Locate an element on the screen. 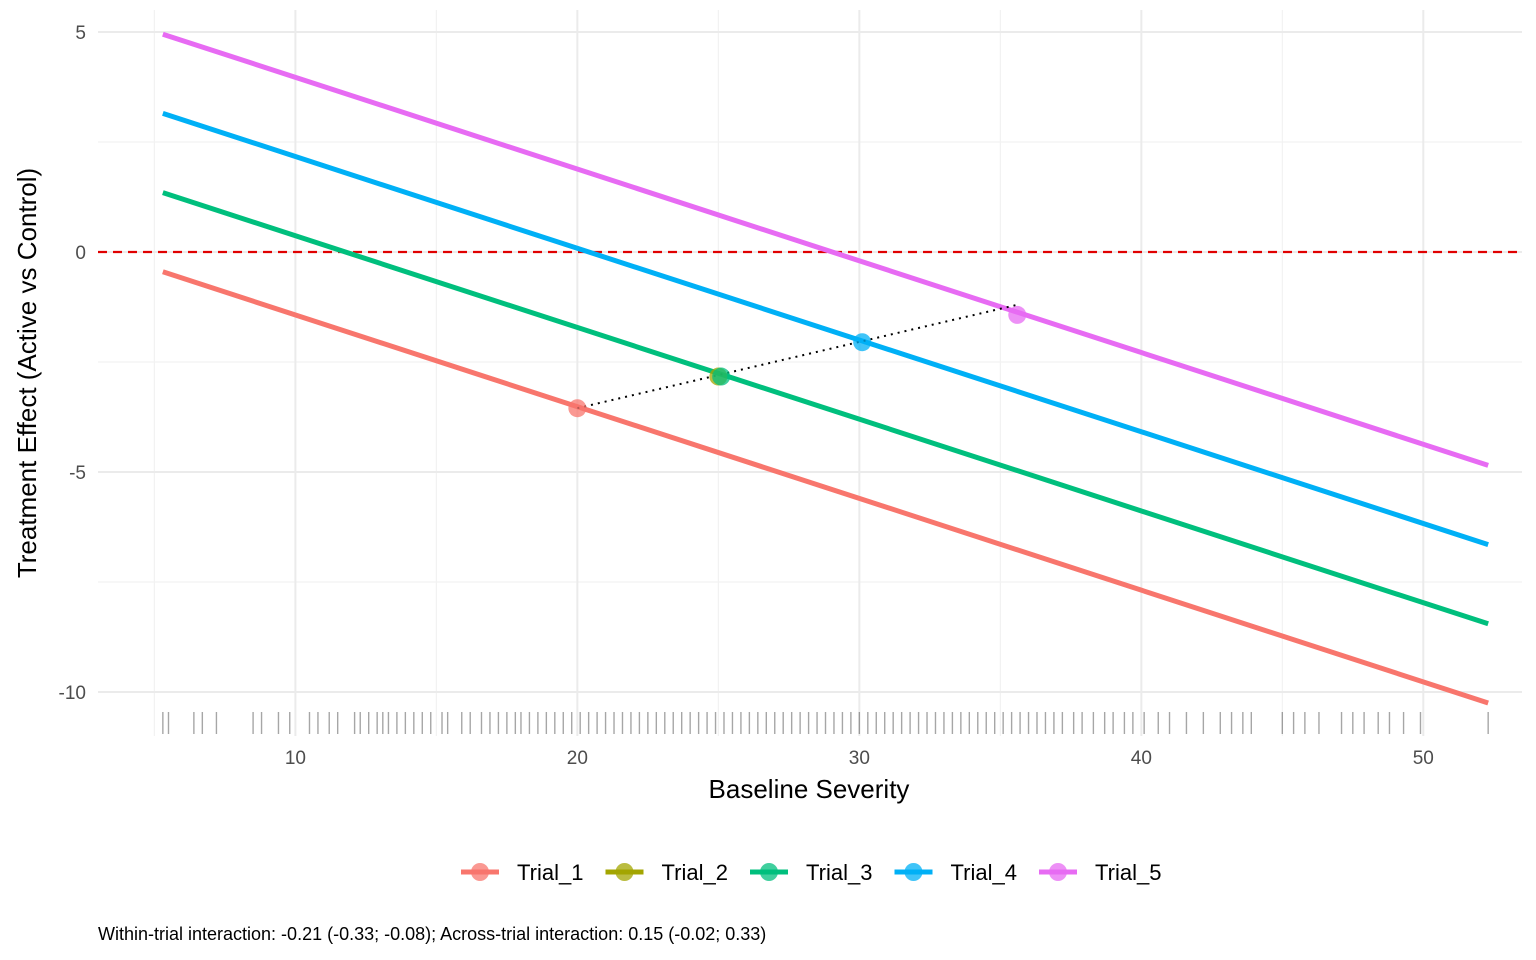  y-tick-label: -5 is located at coordinates (77, 473).